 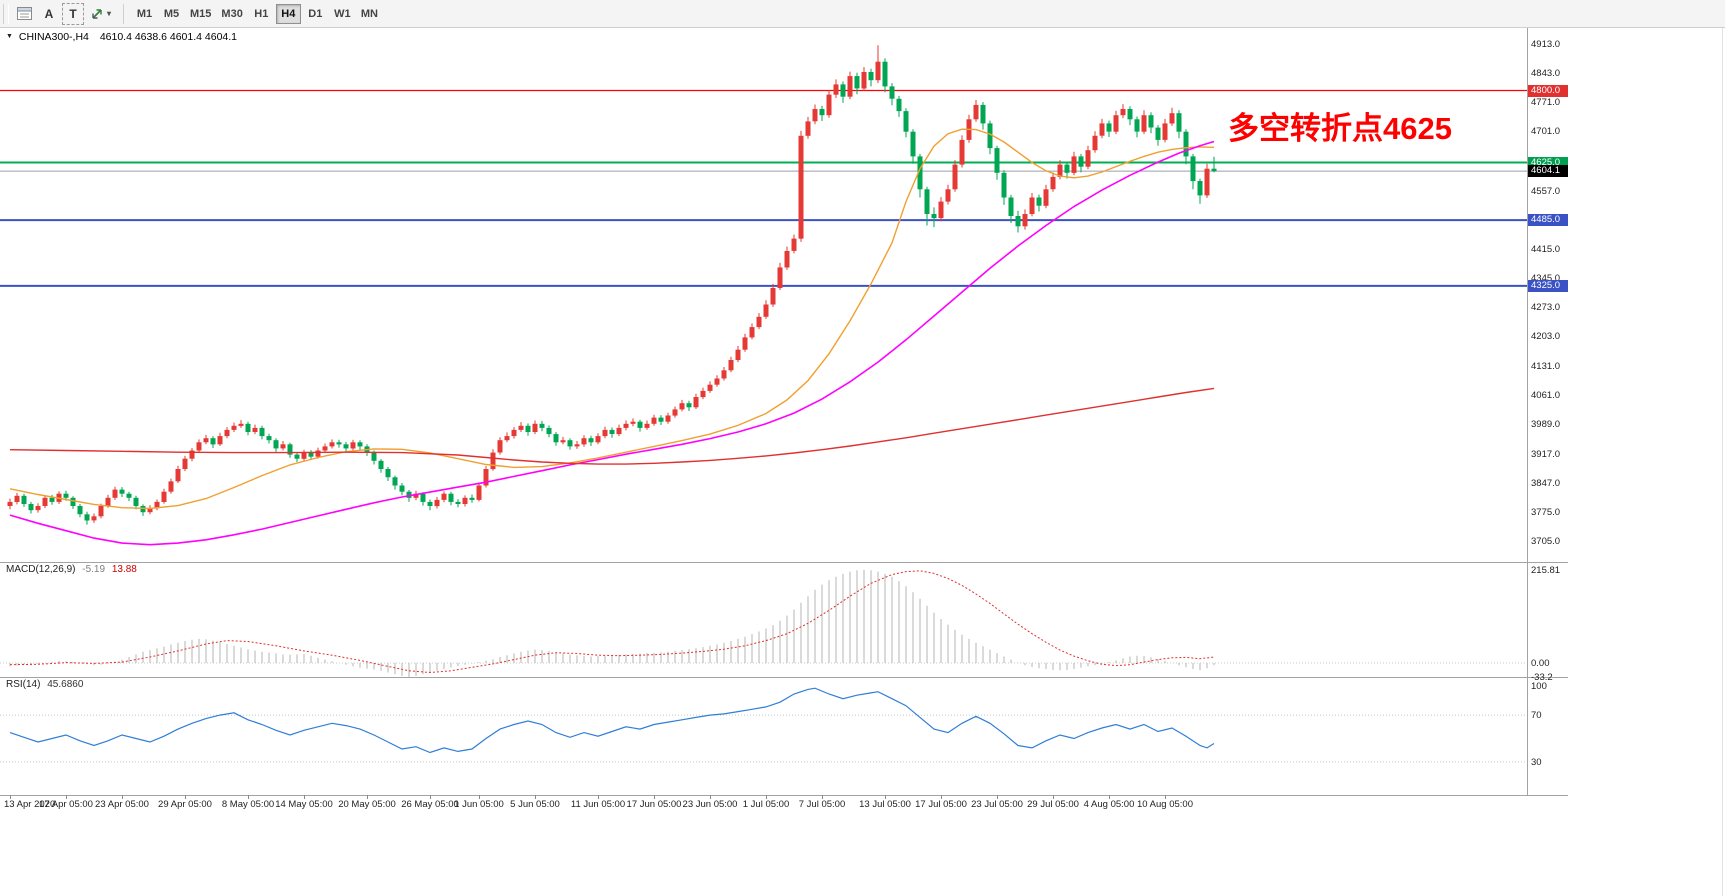 What do you see at coordinates (369, 14) in the screenshot?
I see `timeframe-mn-button: MN` at bounding box center [369, 14].